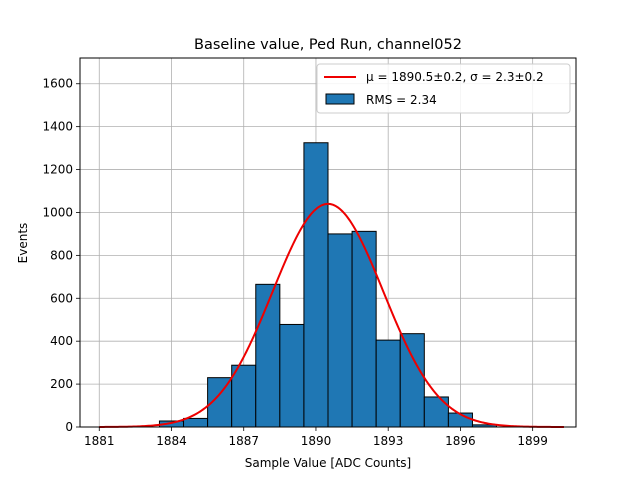 Image resolution: width=640 pixels, height=480 pixels. Describe the element at coordinates (460, 441) in the screenshot. I see `x-tick-label: 1896` at that location.